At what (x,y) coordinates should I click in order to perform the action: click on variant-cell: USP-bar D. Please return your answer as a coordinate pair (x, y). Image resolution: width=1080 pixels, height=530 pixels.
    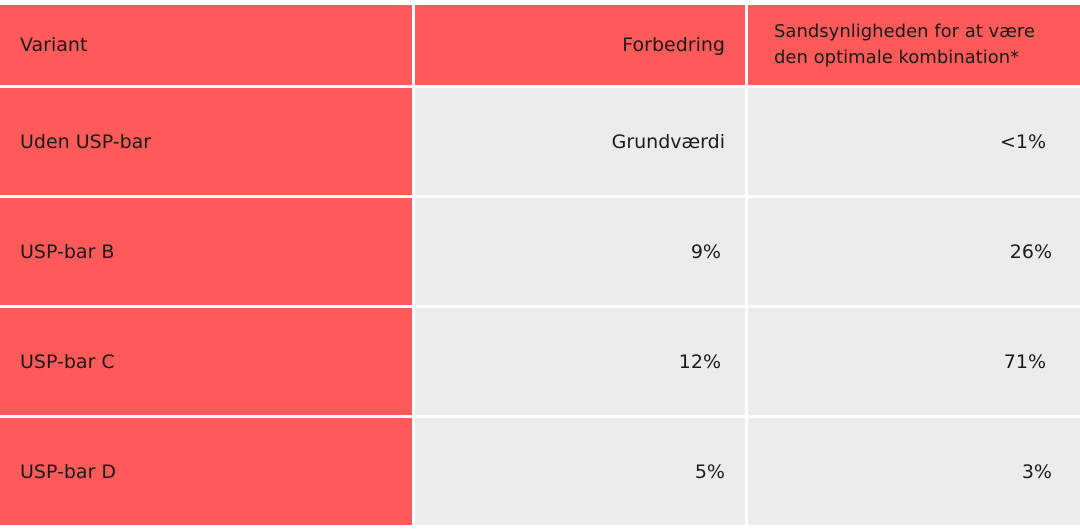
    Looking at the image, I should click on (206, 471).